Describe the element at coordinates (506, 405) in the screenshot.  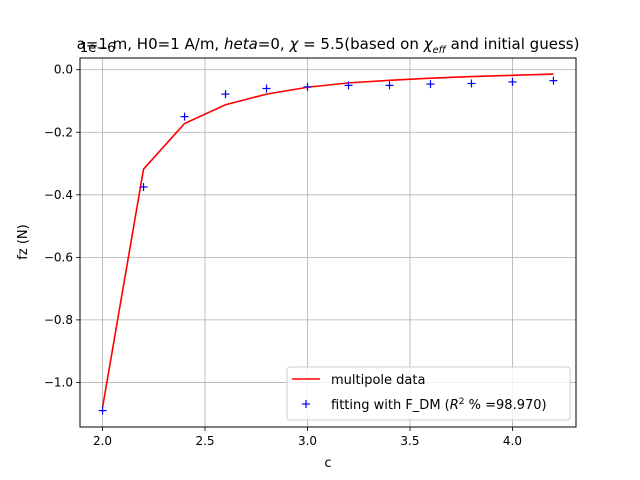
I see `legend-fit-part: % =98.970)` at that location.